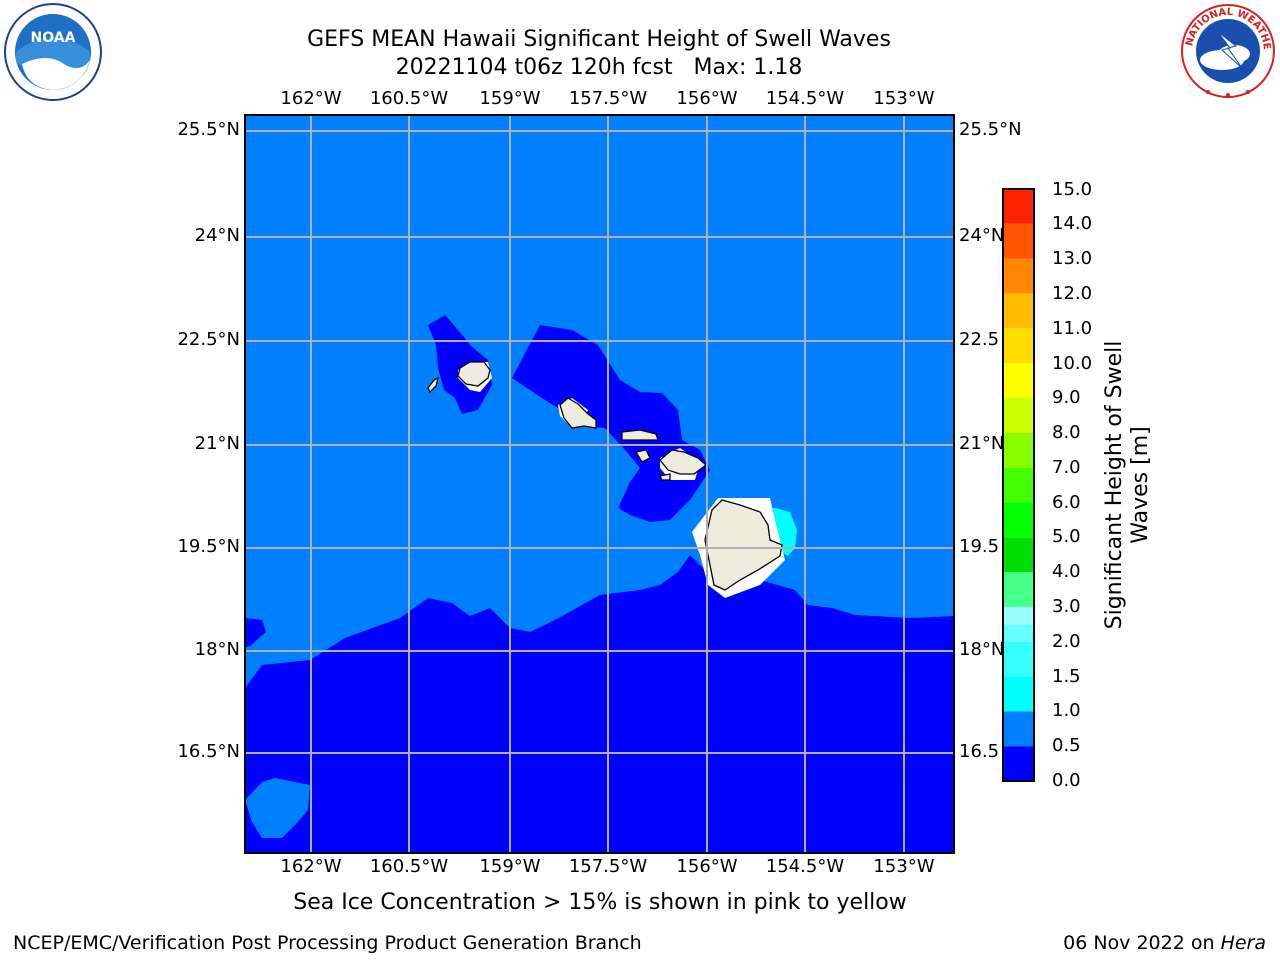 Image resolution: width=1280 pixels, height=960 pixels. I want to click on lon-tick-bottom: 157.5°W, so click(608, 866).